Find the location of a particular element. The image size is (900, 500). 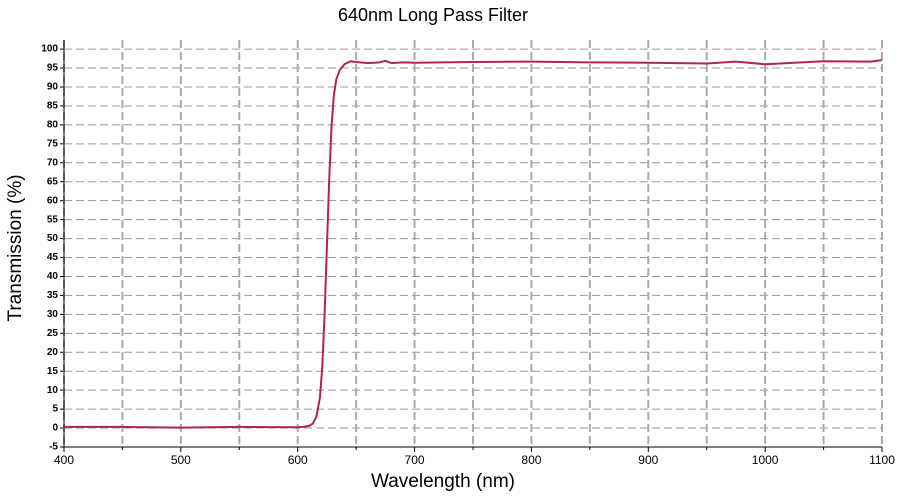

y-tick-label: 70 is located at coordinates (53, 162).